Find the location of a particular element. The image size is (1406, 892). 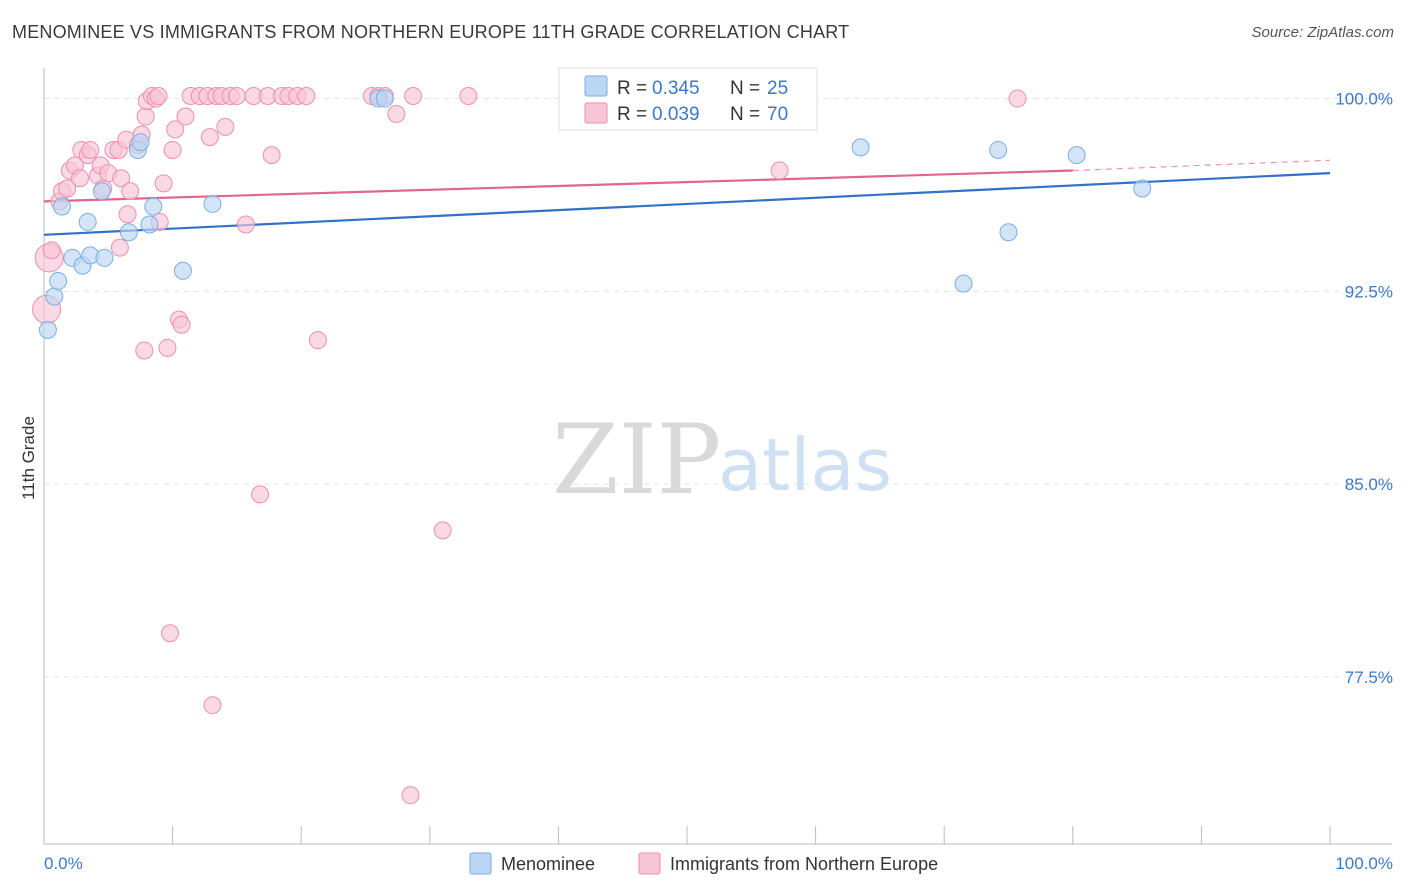

x-tick-labels: 0.0% 100.0% is located at coordinates (718, 863).